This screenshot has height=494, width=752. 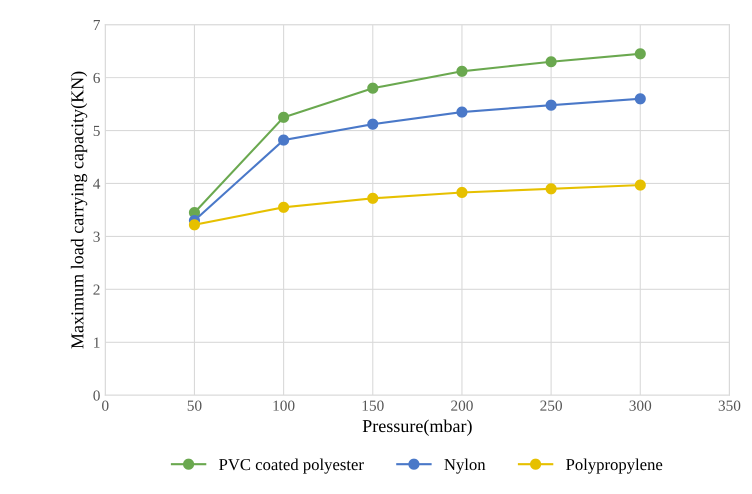 I want to click on x-axis-title: Pressure(mbar), so click(x=417, y=427).